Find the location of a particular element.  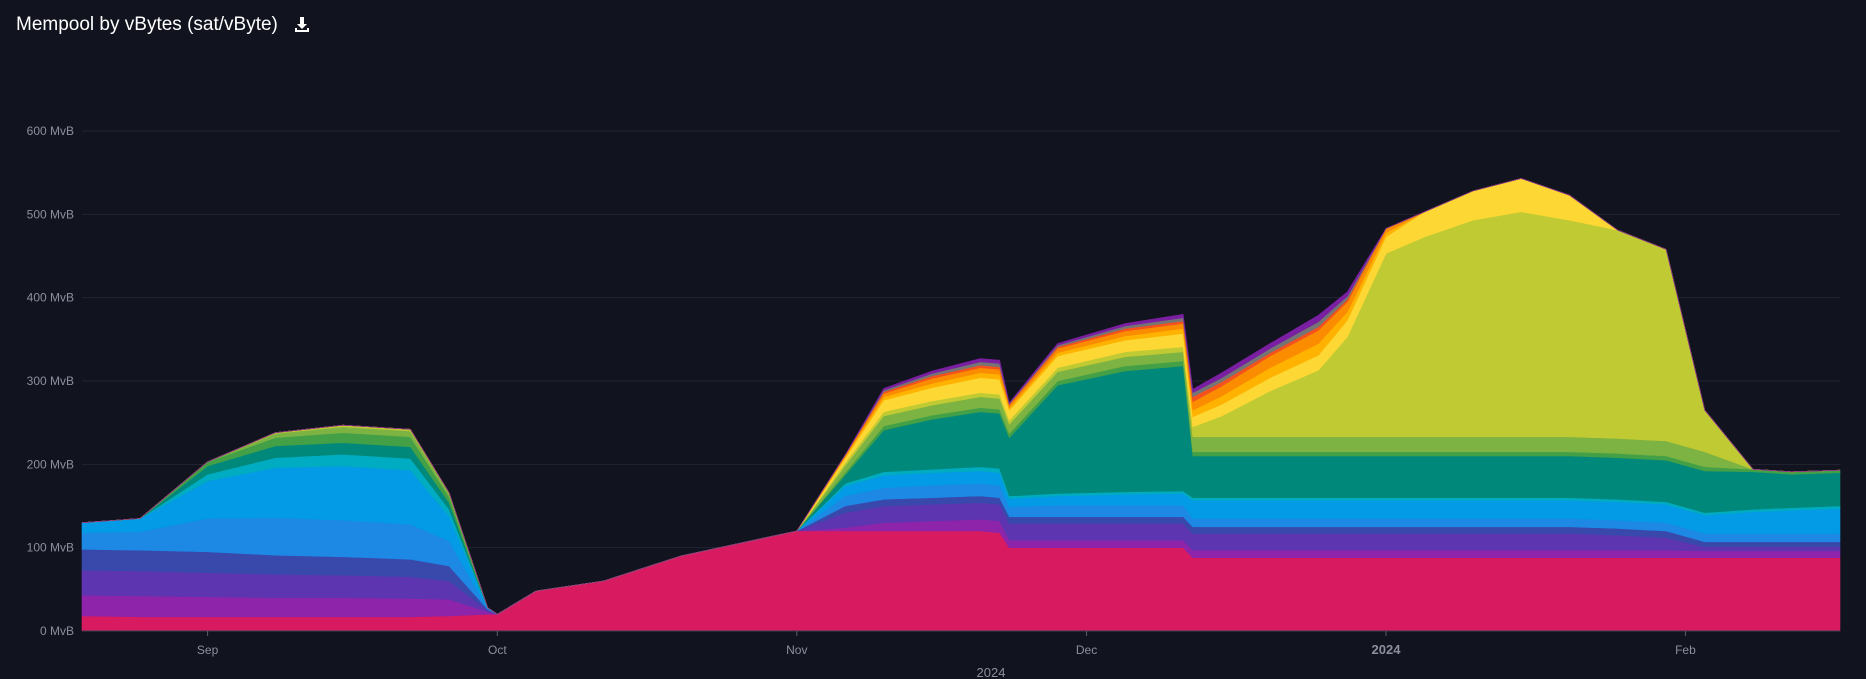

x-tick-label: Oct is located at coordinates (497, 650).